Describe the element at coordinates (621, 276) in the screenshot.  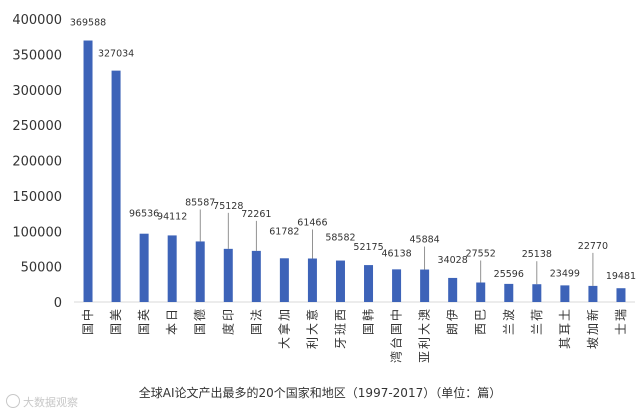
I see `data-label: 19481` at that location.